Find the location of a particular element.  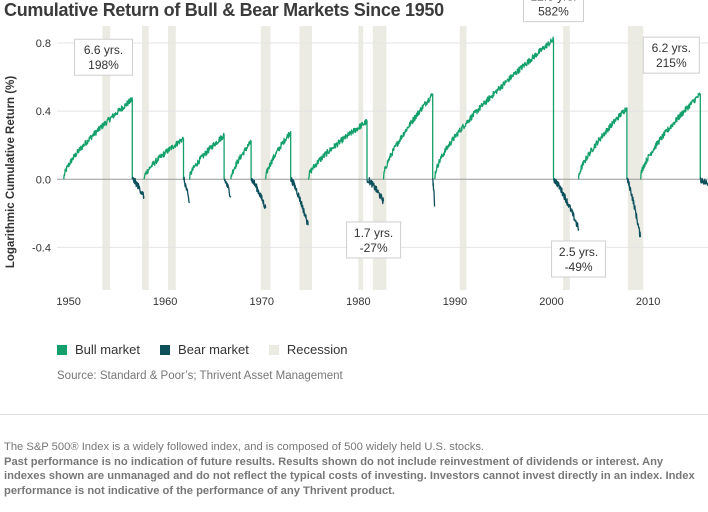

legend: Bull market Bear market Recession is located at coordinates (212, 349).